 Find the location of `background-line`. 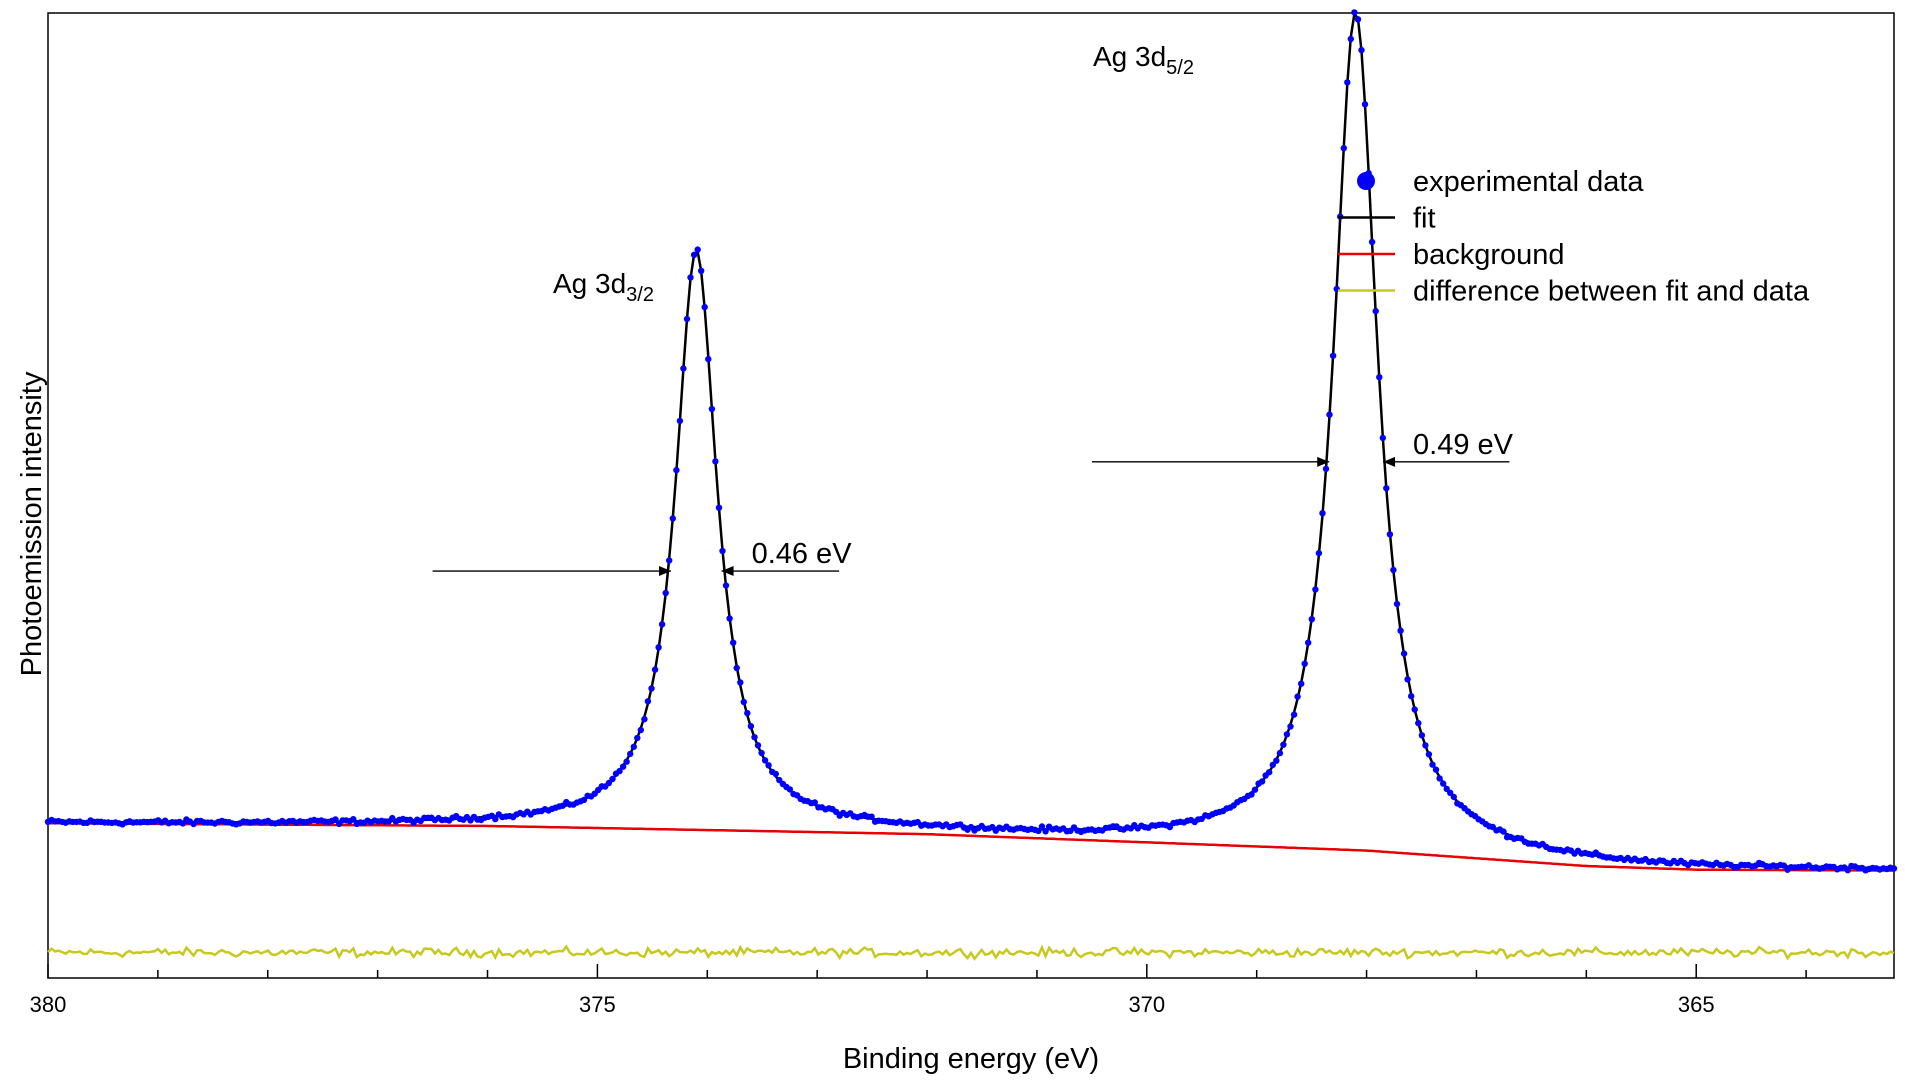

background-line is located at coordinates (970, 846).